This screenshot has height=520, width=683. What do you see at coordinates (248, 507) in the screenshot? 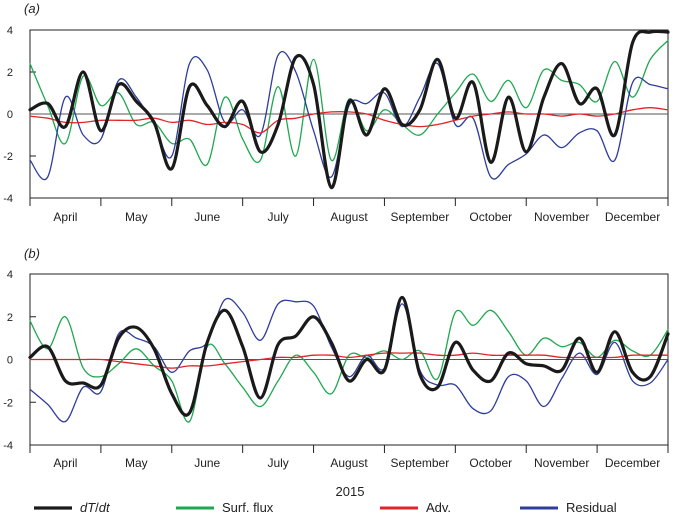
I see `legend-label-surf-flux: Surf. flux` at bounding box center [248, 507].